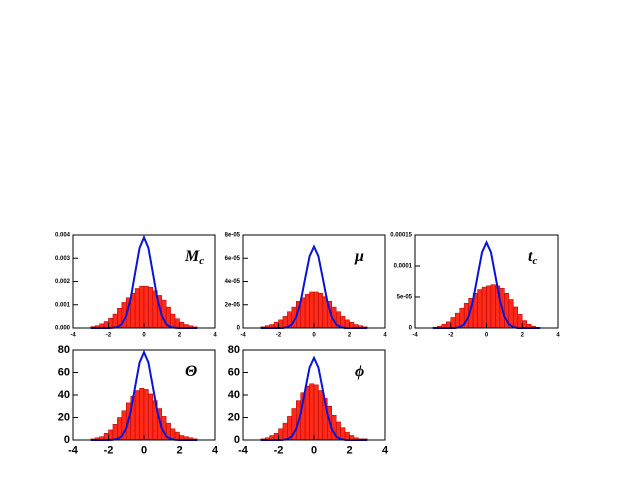 Image resolution: width=623 pixels, height=485 pixels. Describe the element at coordinates (63, 282) in the screenshot. I see `y-tick-label: 0.002` at that location.